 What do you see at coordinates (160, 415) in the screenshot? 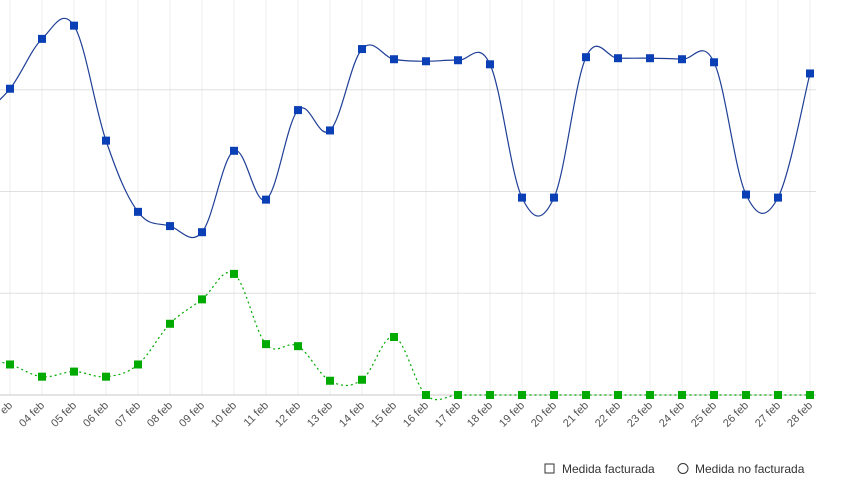
I see `x-tick-label: 08 feb` at bounding box center [160, 415].